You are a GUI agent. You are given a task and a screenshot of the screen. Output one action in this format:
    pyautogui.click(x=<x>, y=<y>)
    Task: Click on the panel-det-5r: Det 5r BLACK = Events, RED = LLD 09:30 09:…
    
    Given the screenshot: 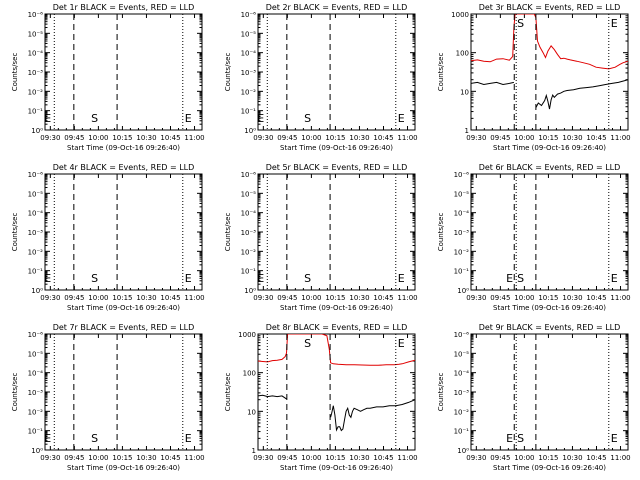 What is the action you would take?
    pyautogui.click(x=321, y=237)
    